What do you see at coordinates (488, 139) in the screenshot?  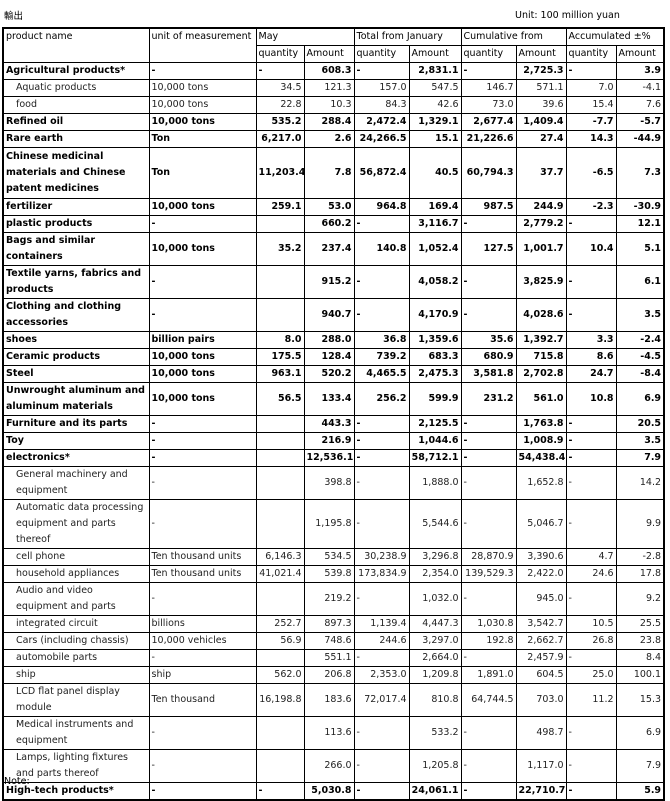 I see `value-cell: 21,226.6` at bounding box center [488, 139].